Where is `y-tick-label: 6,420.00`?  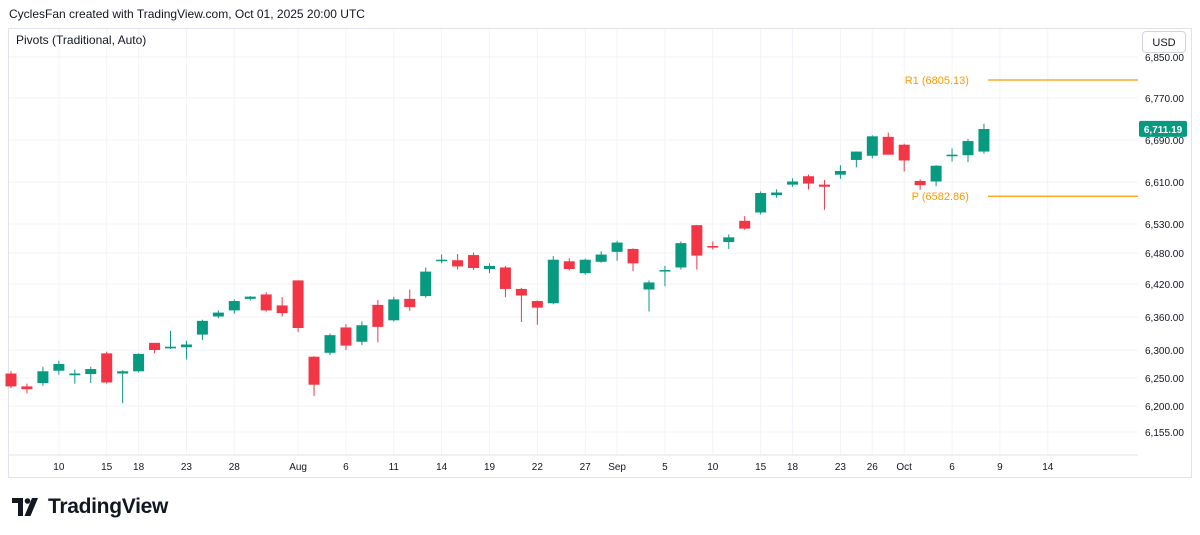
y-tick-label: 6,420.00 is located at coordinates (1164, 285).